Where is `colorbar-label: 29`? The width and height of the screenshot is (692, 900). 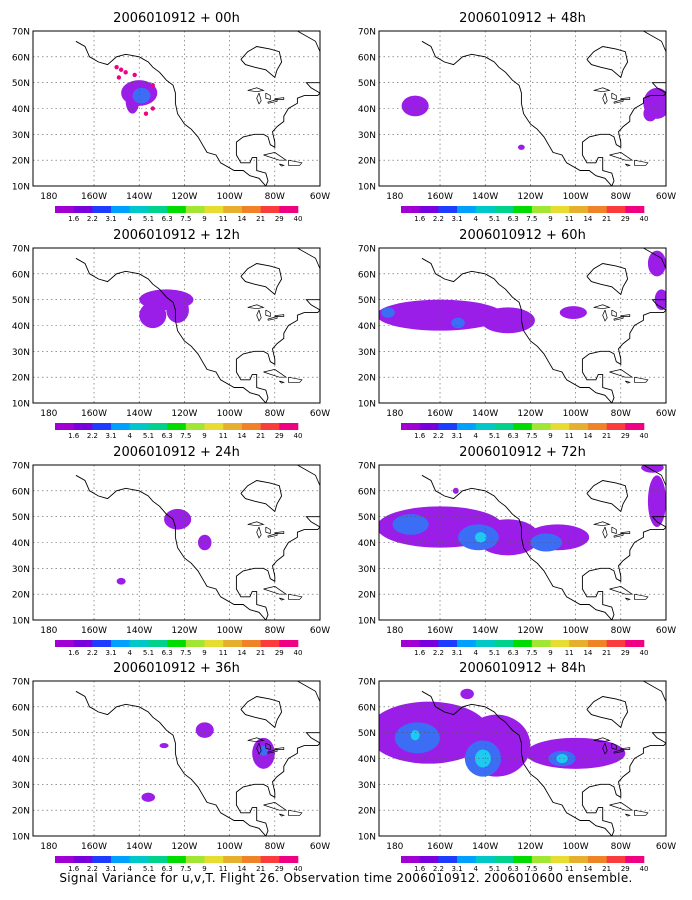 colorbar-label: 29 is located at coordinates (279, 436).